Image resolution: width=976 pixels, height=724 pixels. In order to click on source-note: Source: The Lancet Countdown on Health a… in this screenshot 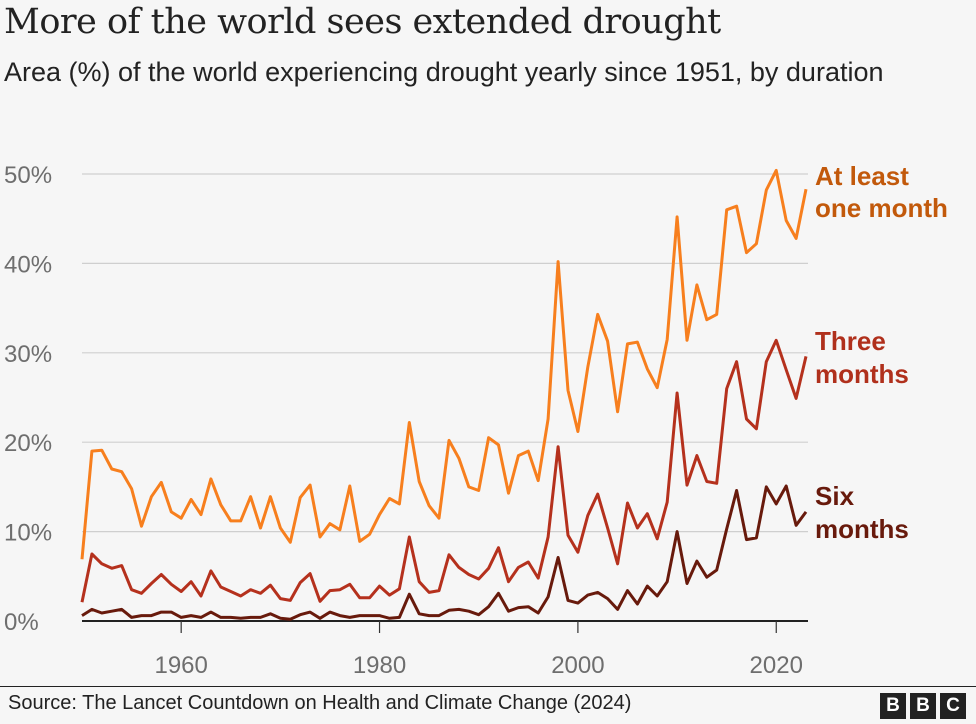, I will do `click(320, 703)`.